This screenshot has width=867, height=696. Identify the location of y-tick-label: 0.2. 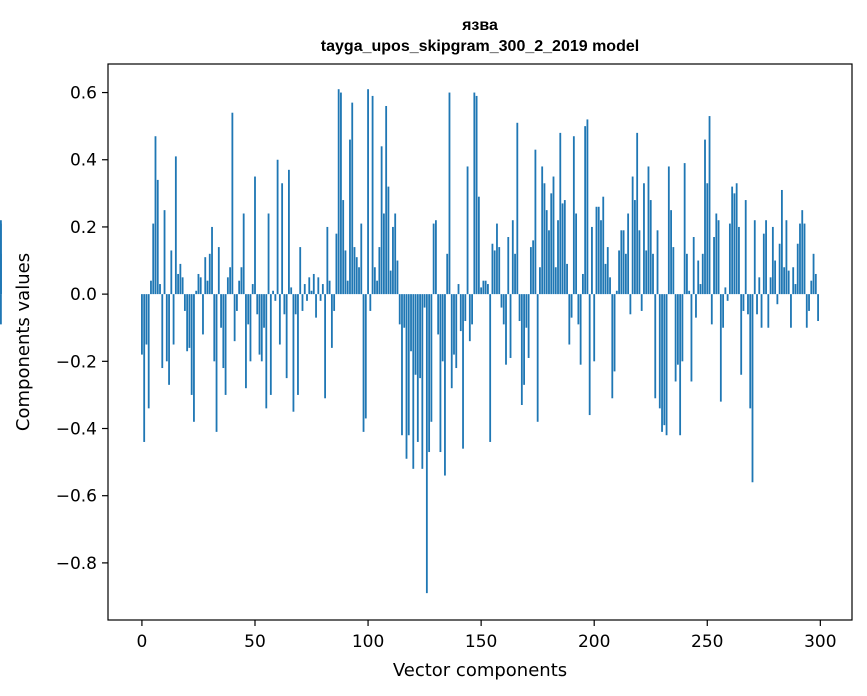
(83, 228).